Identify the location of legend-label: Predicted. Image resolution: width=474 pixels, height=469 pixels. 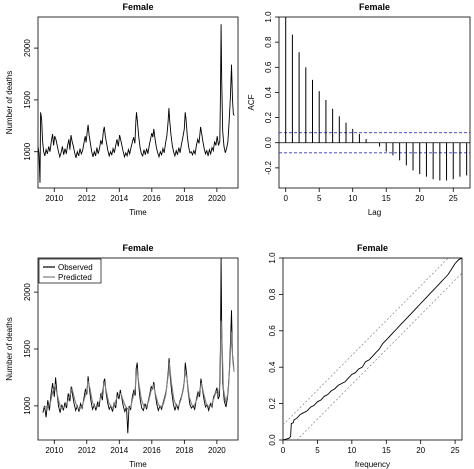
(75, 277).